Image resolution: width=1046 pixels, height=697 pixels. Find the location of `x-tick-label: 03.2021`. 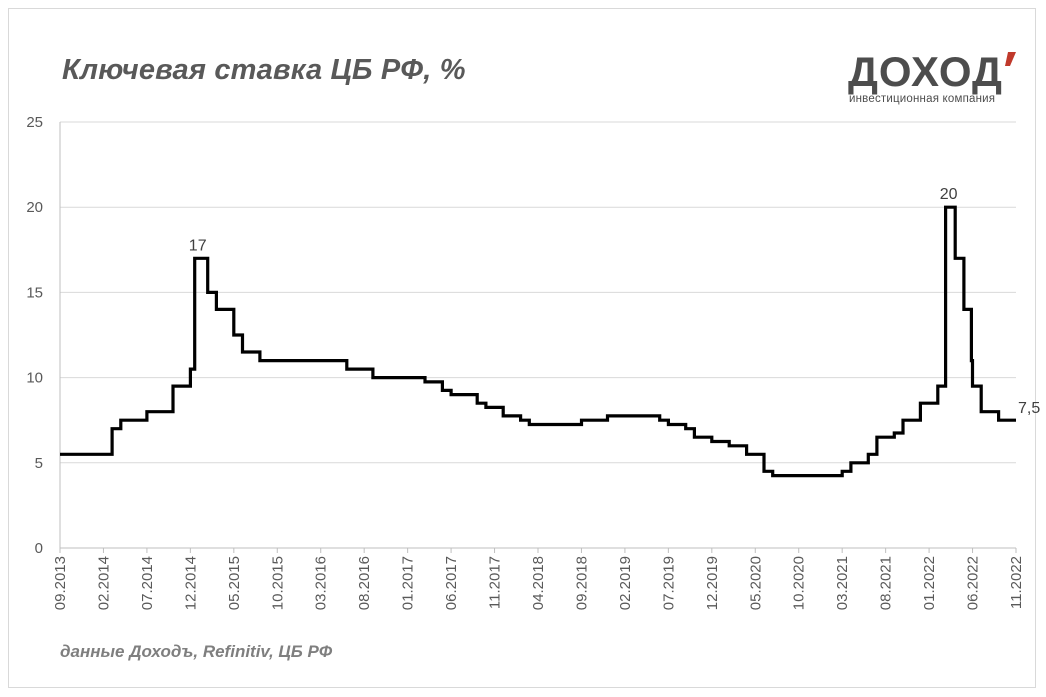

x-tick-label: 03.2021 is located at coordinates (842, 583).